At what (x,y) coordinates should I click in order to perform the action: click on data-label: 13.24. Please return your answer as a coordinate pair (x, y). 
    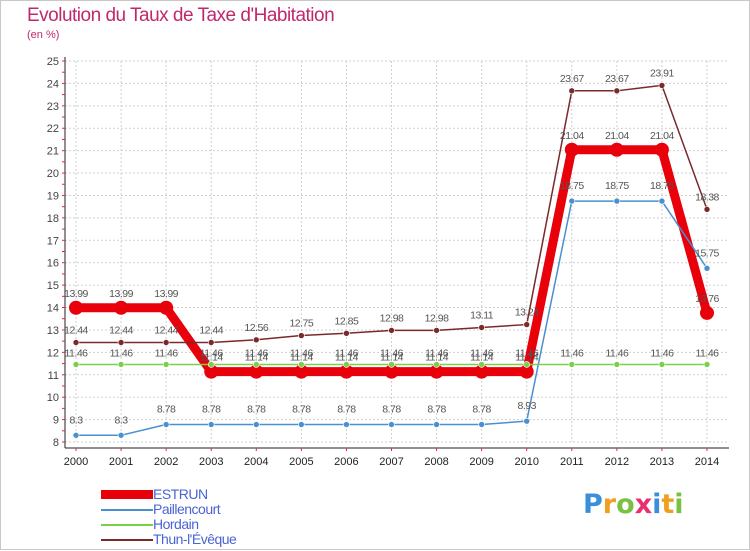
    Looking at the image, I should click on (527, 313).